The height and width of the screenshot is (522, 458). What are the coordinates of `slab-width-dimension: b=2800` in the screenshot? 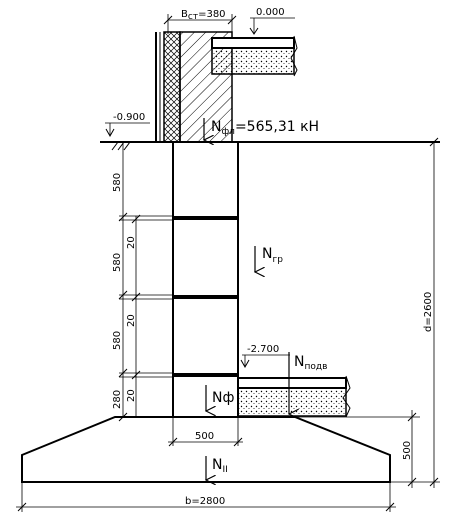 It's located at (206, 497).